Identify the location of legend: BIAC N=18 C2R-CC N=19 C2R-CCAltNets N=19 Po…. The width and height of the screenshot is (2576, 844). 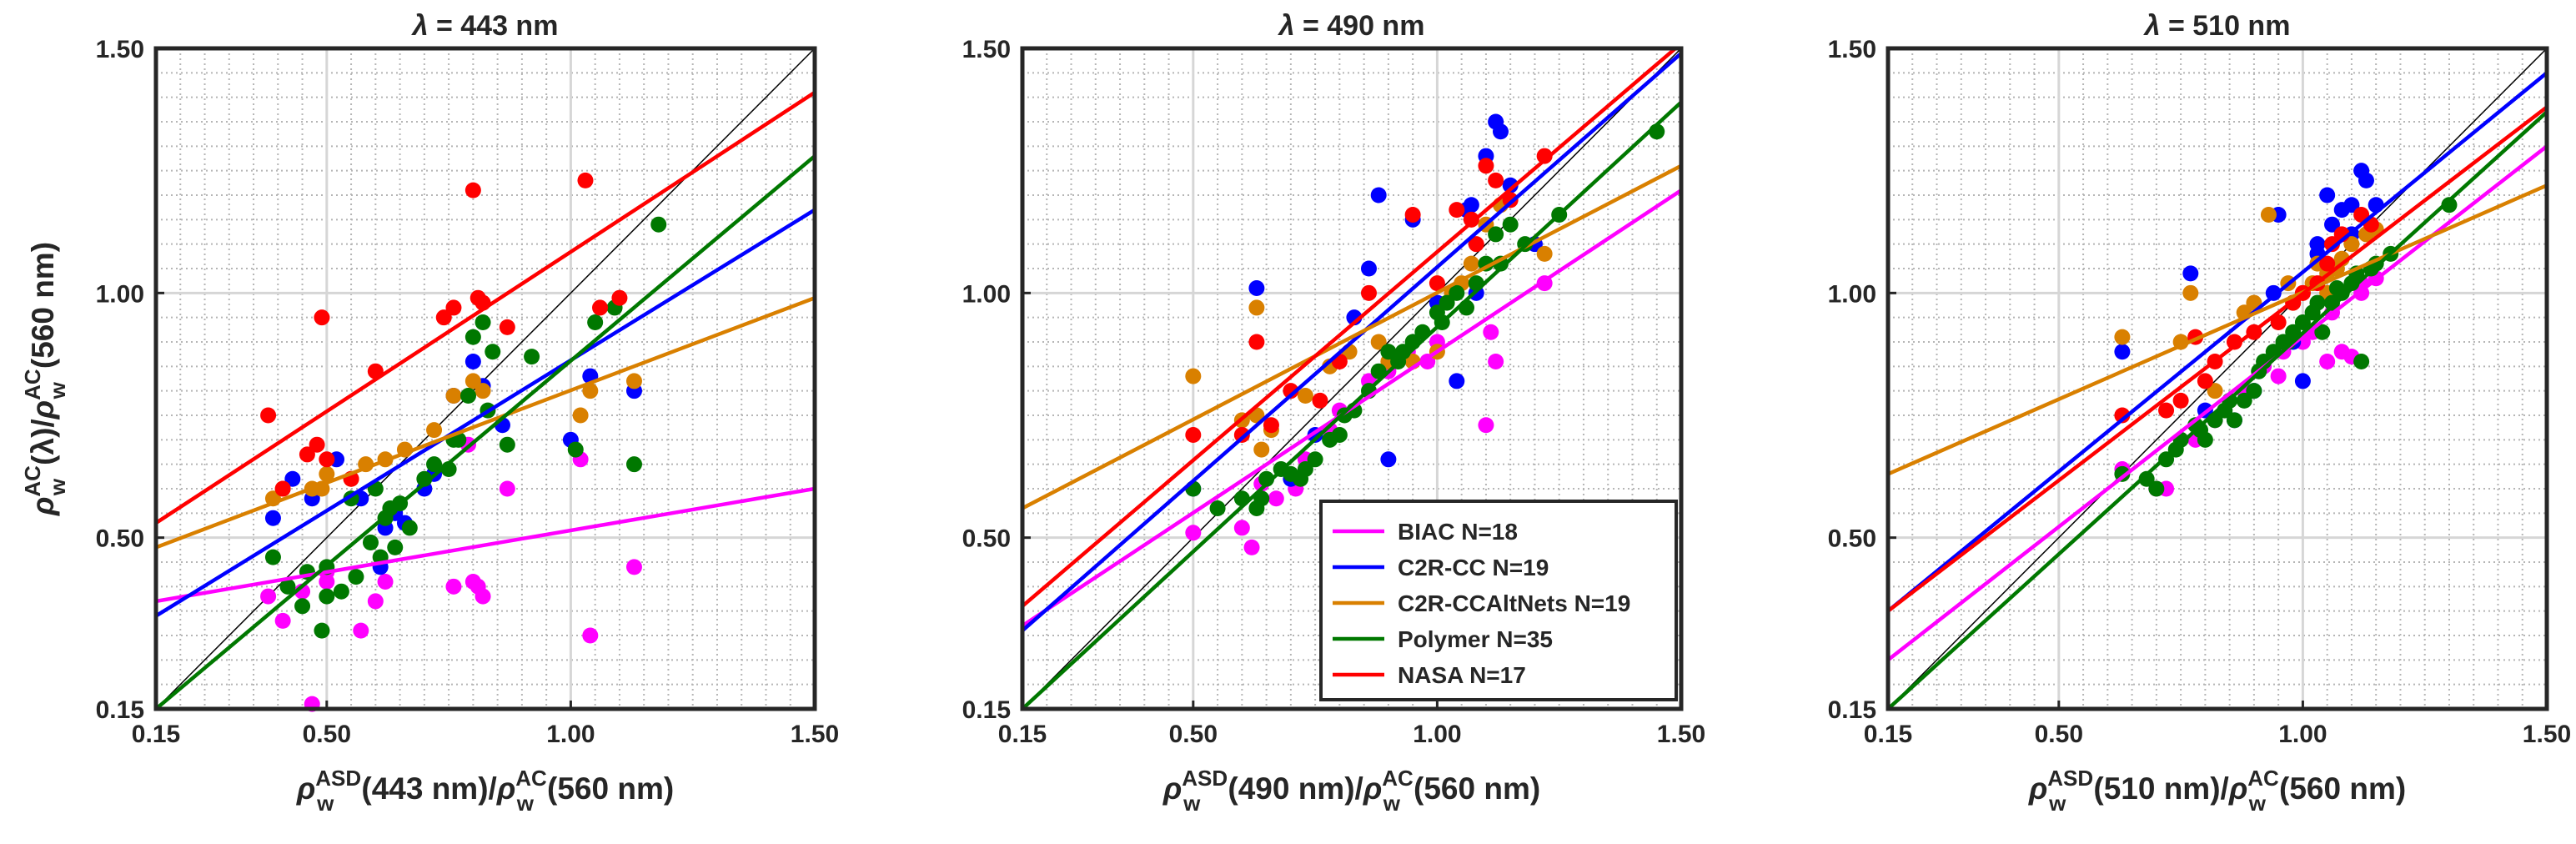
(1498, 600).